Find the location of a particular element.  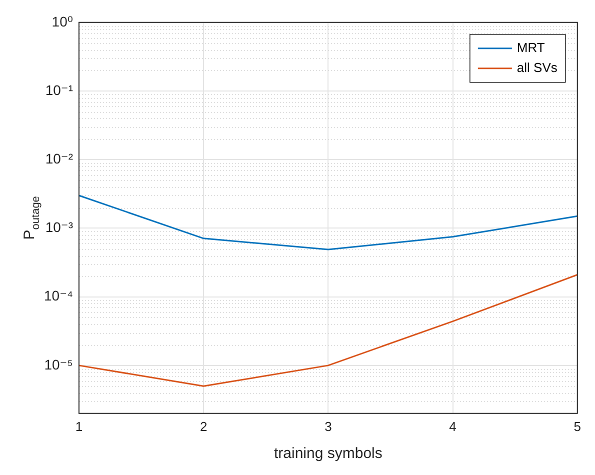

legend-label: all SVs is located at coordinates (537, 67).